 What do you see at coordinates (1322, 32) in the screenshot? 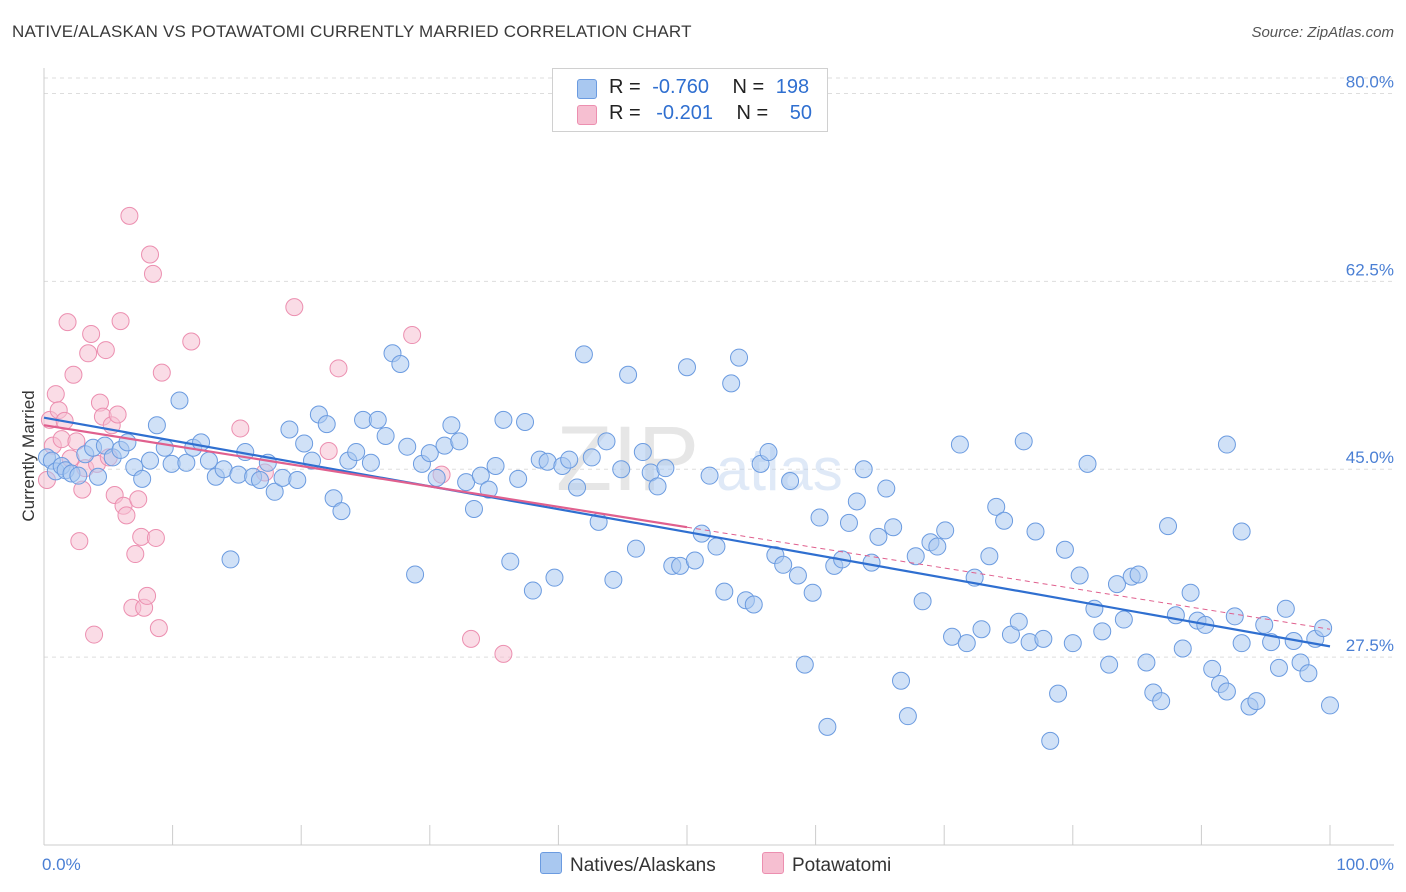
I see `source-label: Source: ZipAtlas.com` at bounding box center [1322, 32].